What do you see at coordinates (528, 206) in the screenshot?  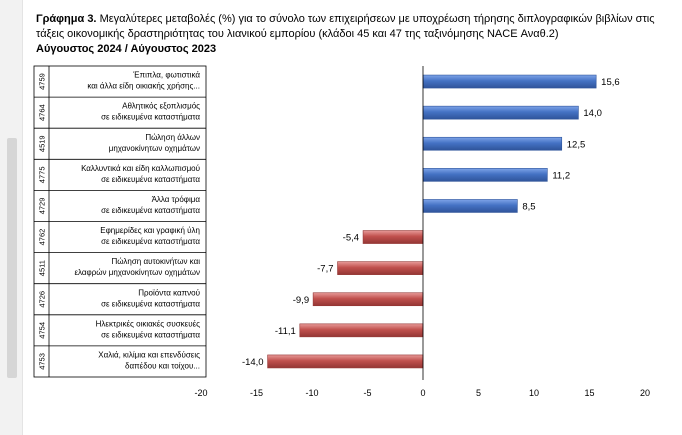 I see `data-label: 8,5` at bounding box center [528, 206].